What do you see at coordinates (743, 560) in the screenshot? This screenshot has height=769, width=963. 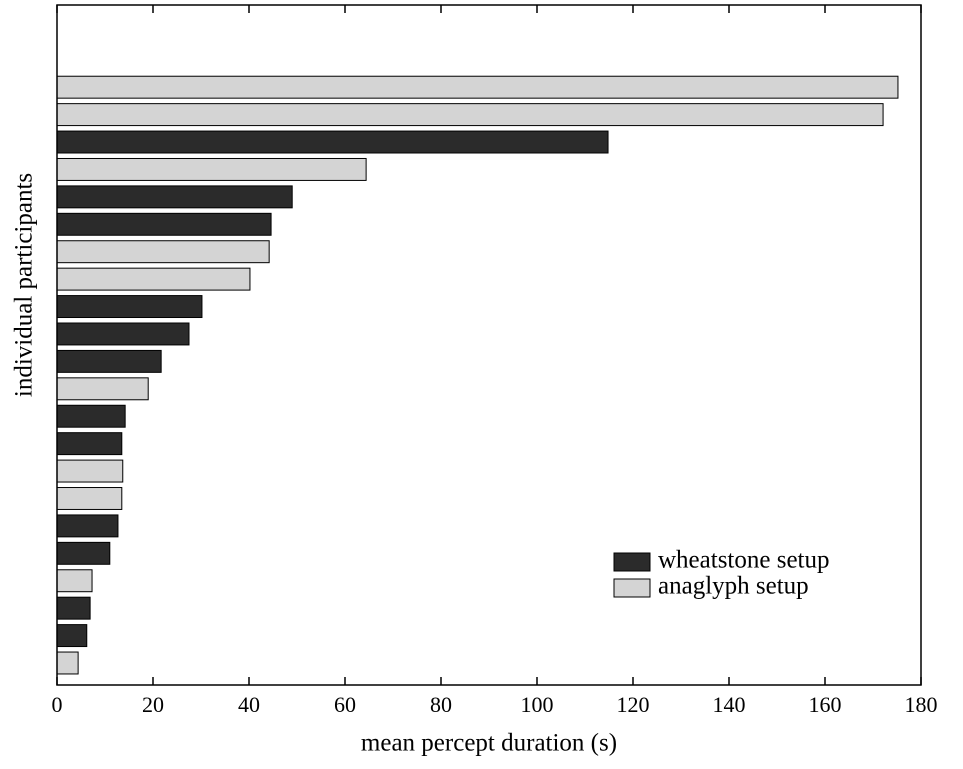 I see `legend-text: wheatstone setup` at bounding box center [743, 560].